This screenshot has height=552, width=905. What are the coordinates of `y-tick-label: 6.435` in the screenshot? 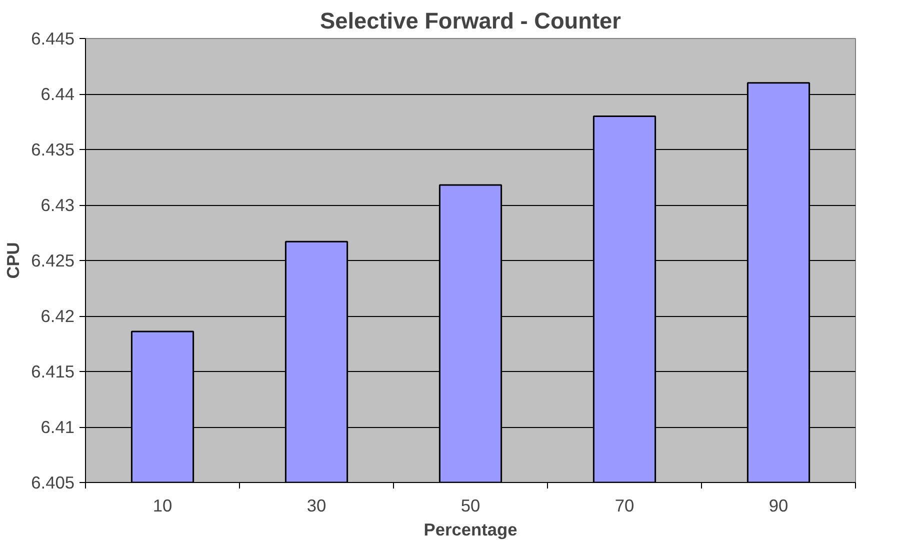 It's located at (53, 150).